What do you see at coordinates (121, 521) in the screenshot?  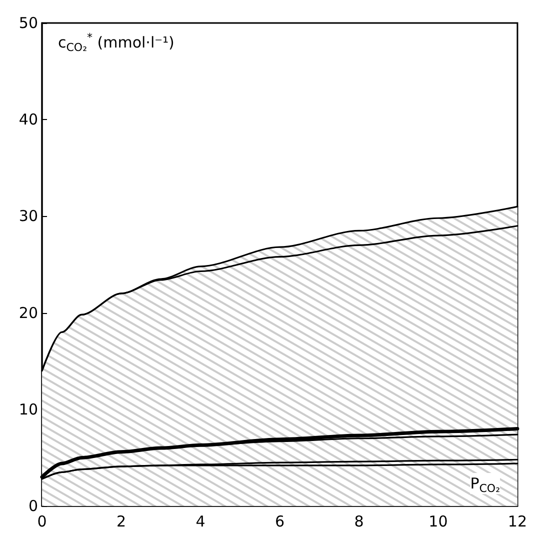 I see `x-tick-label: 2` at bounding box center [121, 521].